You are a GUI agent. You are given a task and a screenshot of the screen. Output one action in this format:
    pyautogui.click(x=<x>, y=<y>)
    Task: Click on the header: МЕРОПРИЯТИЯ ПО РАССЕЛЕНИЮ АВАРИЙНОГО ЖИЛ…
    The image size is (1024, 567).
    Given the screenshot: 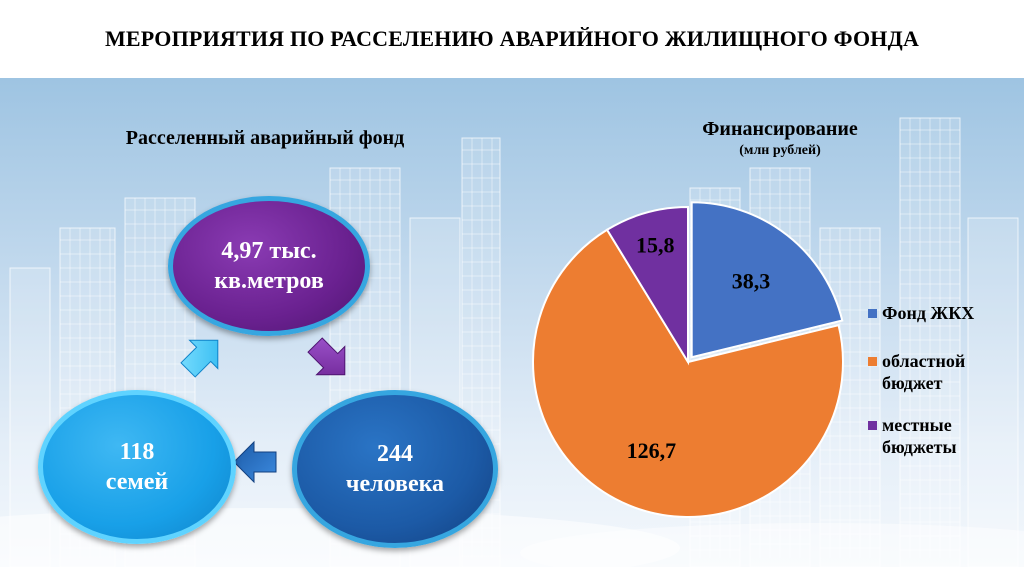 What is the action you would take?
    pyautogui.click(x=512, y=39)
    